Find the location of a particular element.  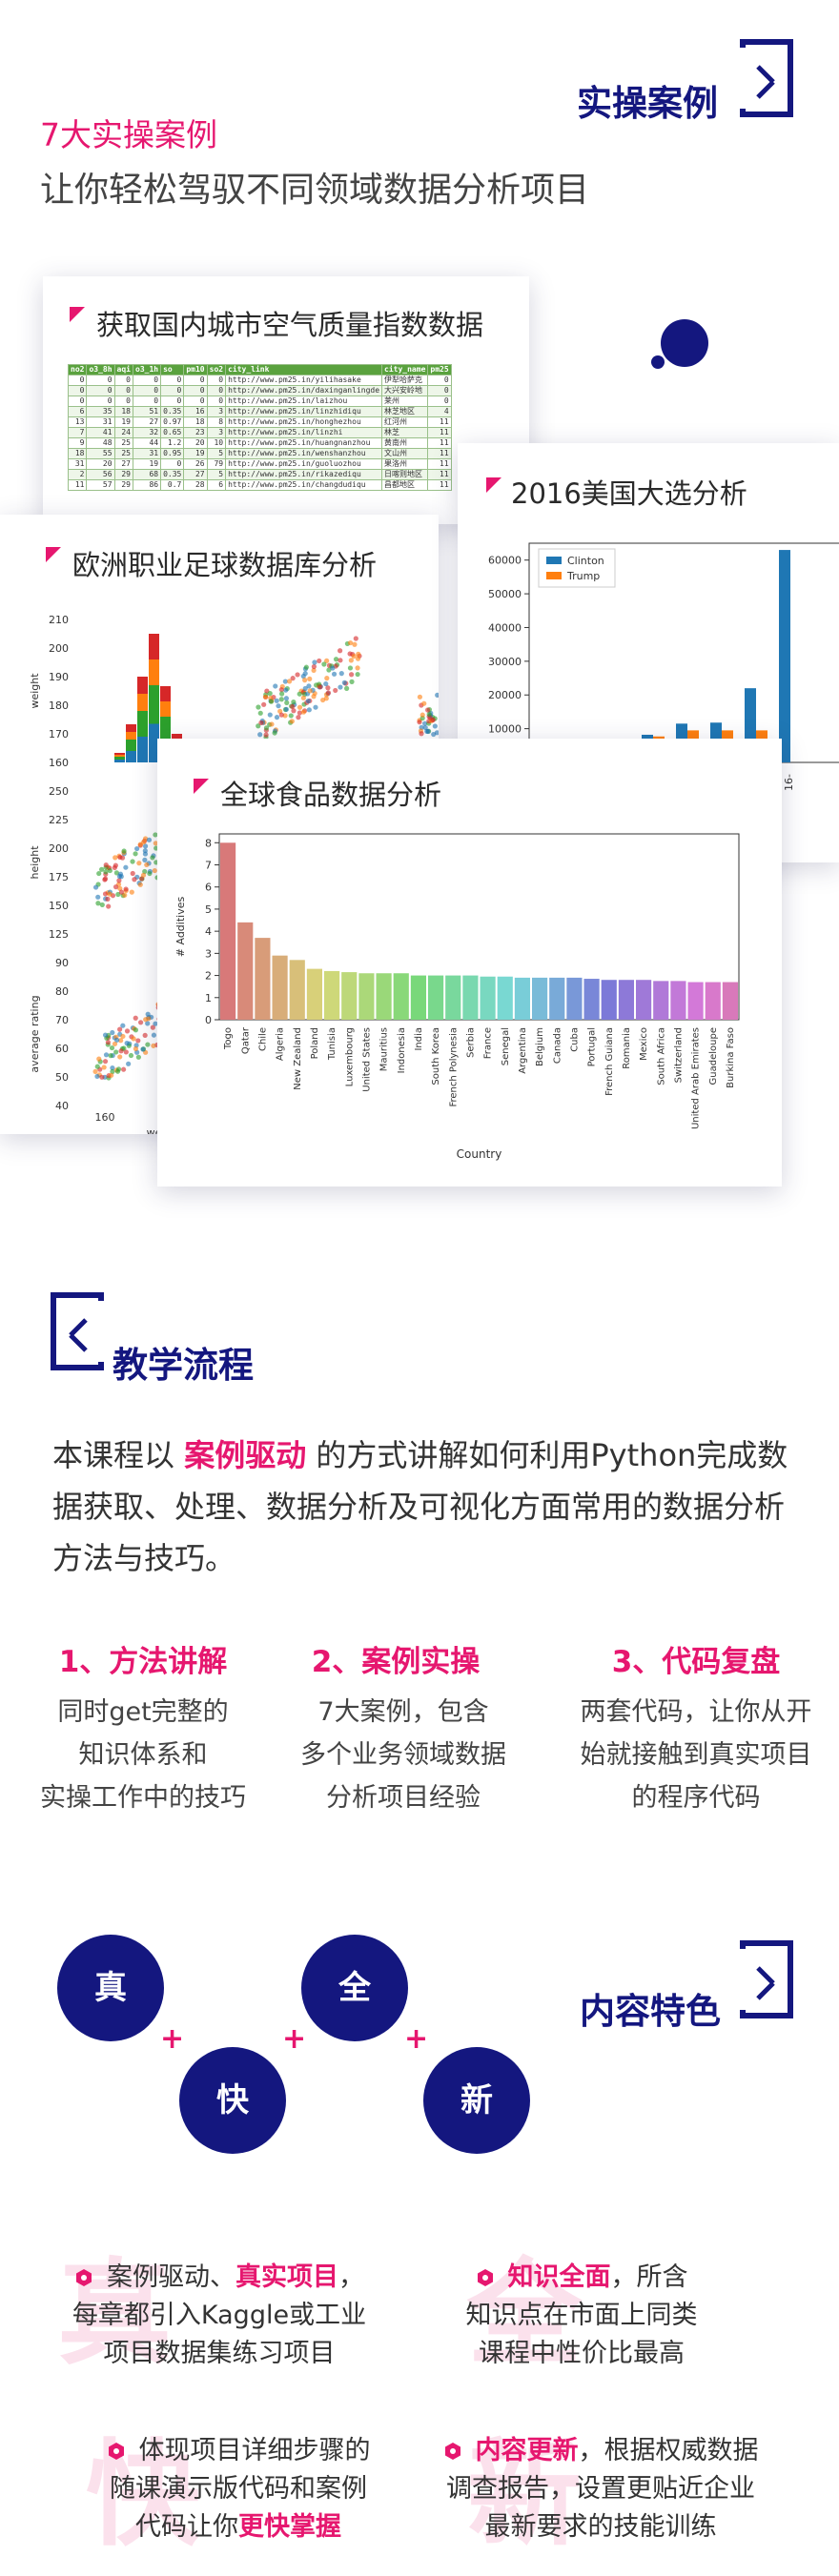

x-tick-label: United Arab Emirates is located at coordinates (696, 1078).